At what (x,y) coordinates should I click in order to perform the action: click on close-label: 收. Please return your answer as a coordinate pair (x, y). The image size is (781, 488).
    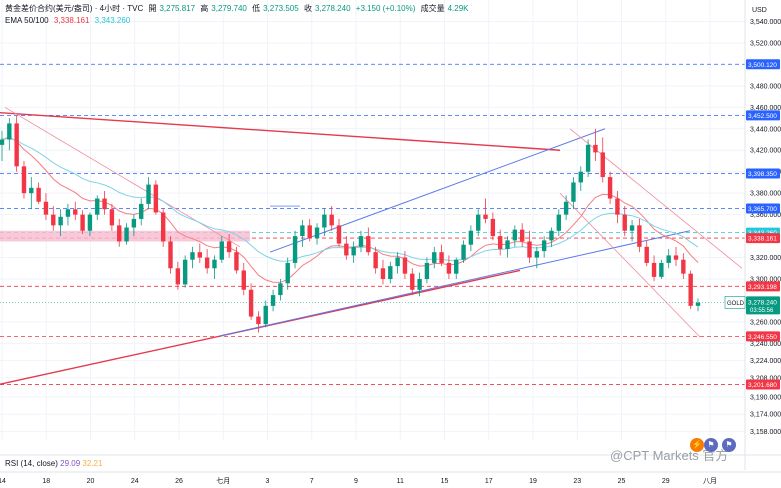
    Looking at the image, I should click on (307, 8).